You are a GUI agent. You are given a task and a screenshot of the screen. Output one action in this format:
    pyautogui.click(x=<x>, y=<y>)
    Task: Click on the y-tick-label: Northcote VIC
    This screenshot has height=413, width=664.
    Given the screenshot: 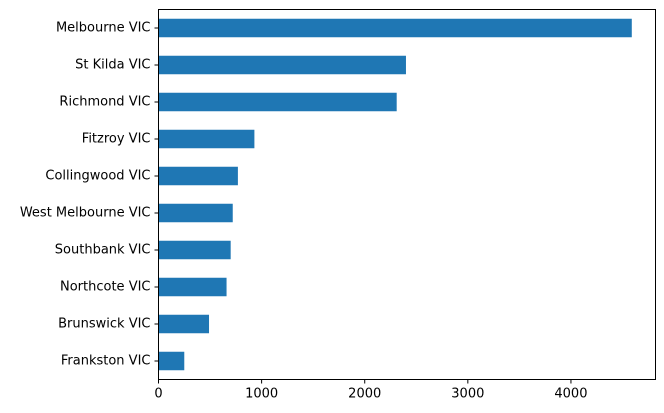 What is the action you would take?
    pyautogui.click(x=105, y=287)
    